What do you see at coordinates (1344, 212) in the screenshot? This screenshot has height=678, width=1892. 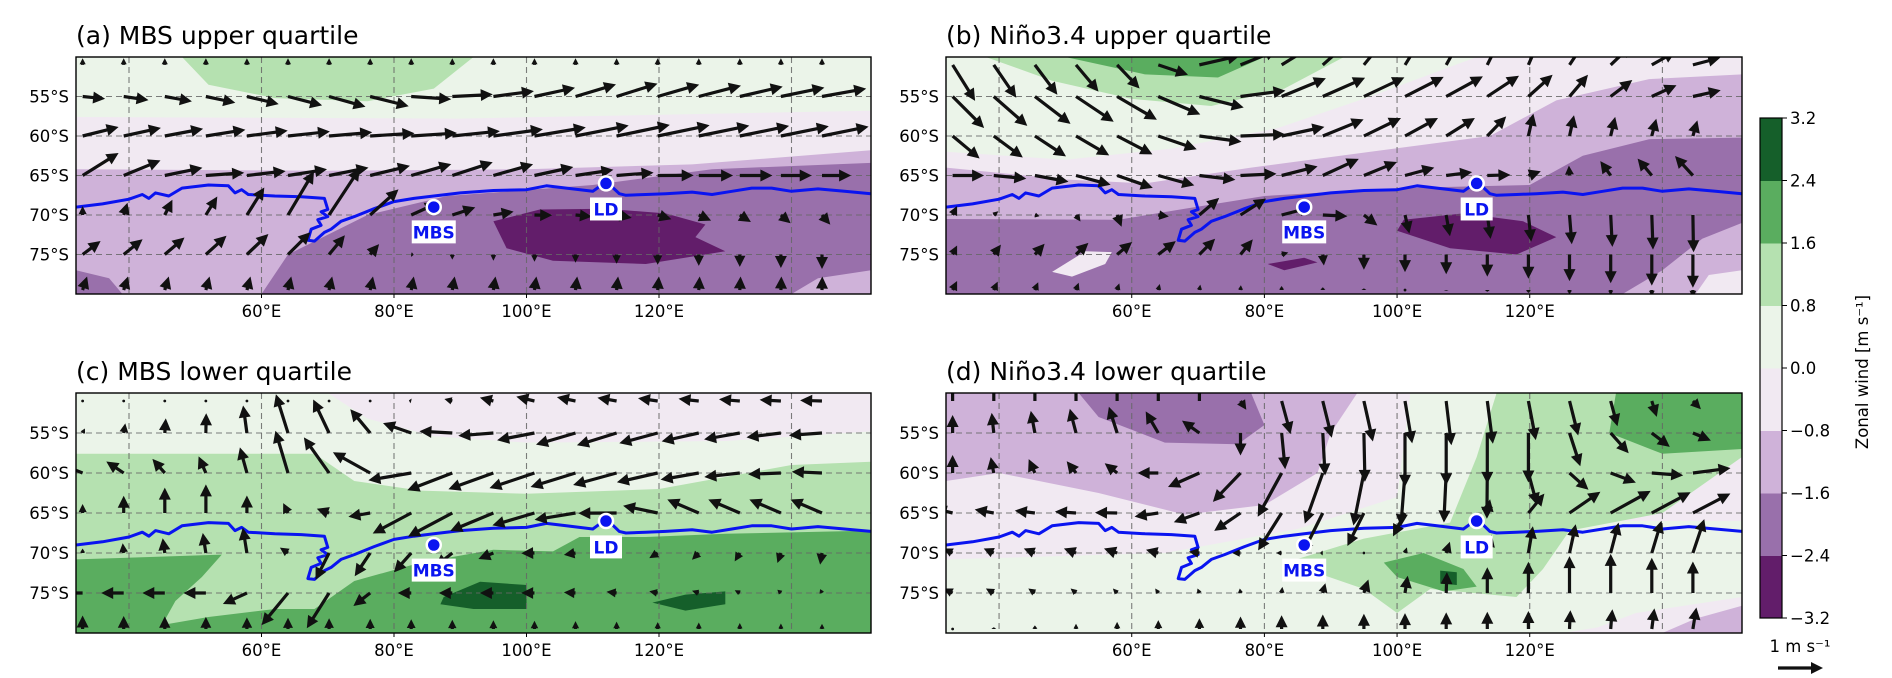 I see `coastline` at bounding box center [1344, 212].